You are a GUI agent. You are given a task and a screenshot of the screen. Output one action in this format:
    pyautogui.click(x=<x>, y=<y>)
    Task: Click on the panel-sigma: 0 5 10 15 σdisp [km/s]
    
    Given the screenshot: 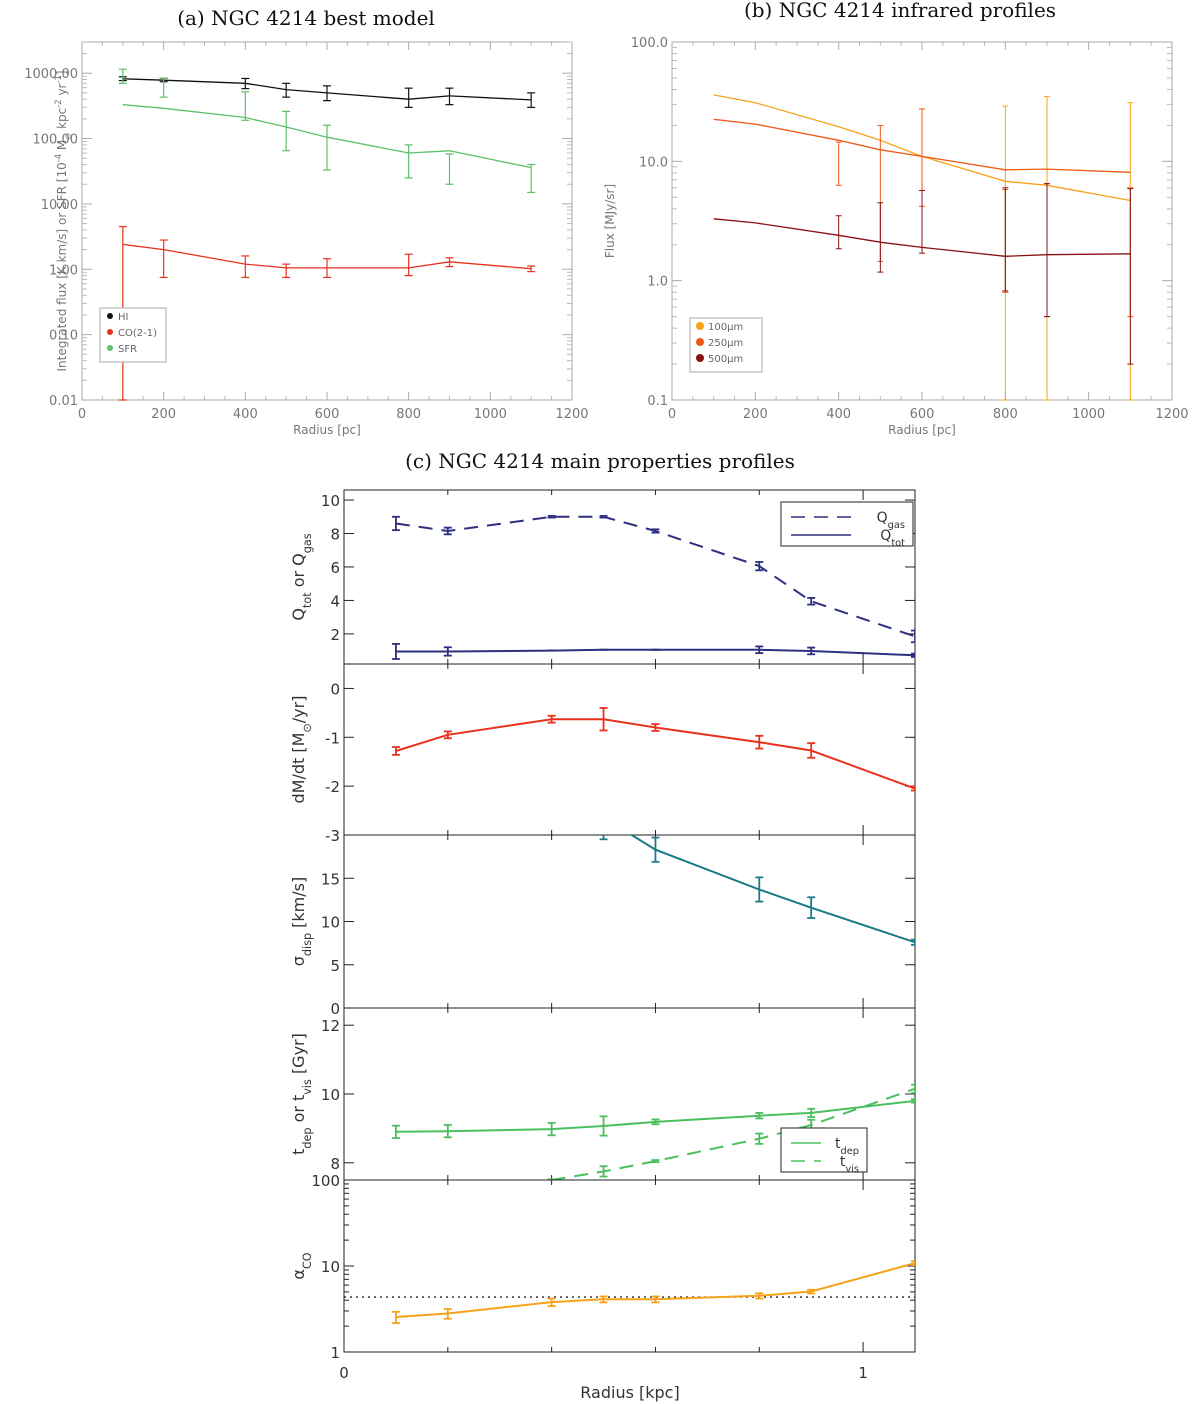 What is the action you would take?
    pyautogui.click(x=602, y=926)
    